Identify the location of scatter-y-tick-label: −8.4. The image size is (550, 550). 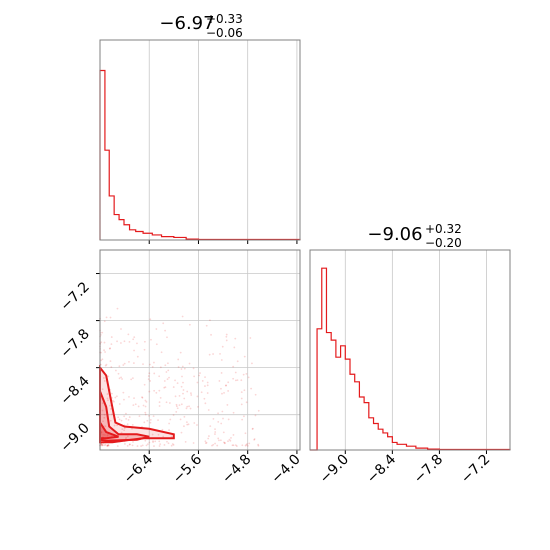
(74, 390).